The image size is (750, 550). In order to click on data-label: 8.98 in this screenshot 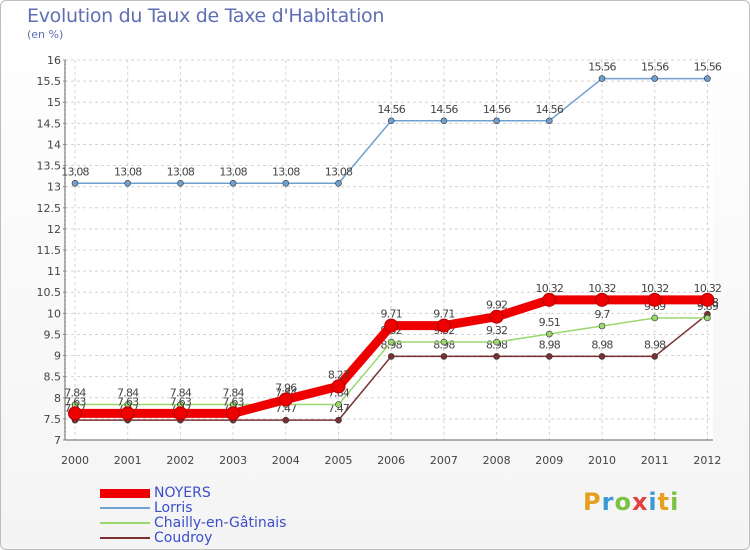, I will do `click(655, 344)`.